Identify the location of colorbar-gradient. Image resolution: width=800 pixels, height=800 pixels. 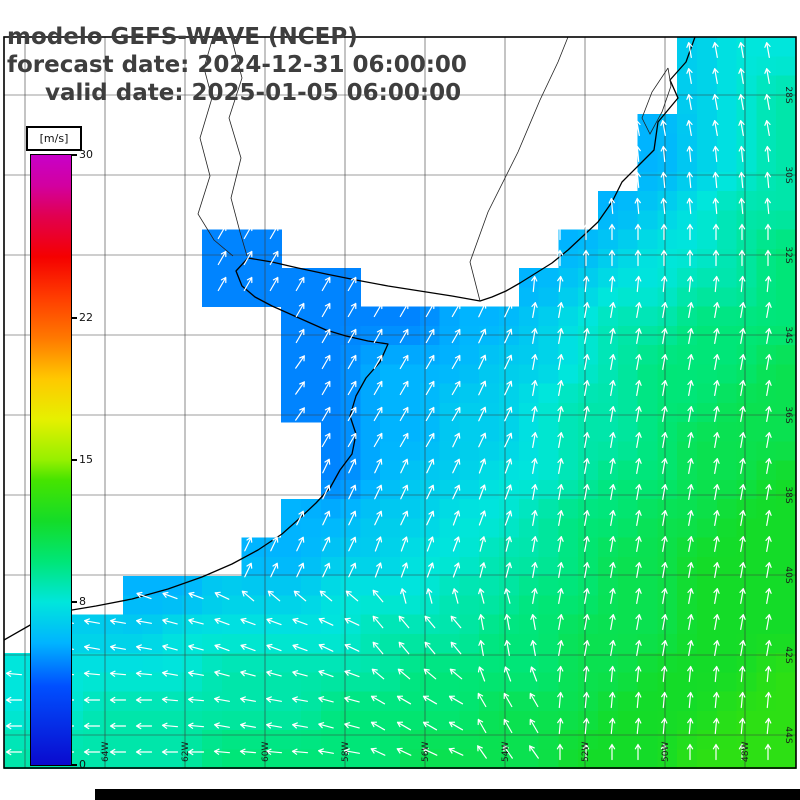
(51, 460).